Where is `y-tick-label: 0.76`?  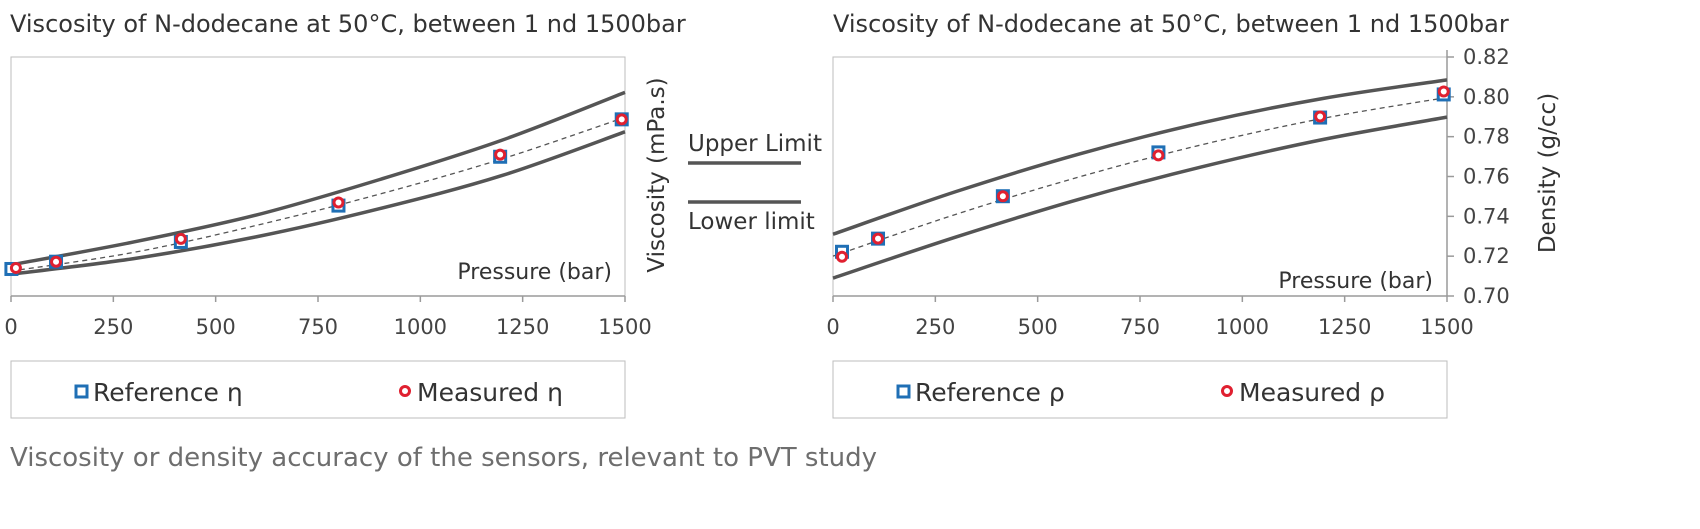 y-tick-label: 0.76 is located at coordinates (1486, 177).